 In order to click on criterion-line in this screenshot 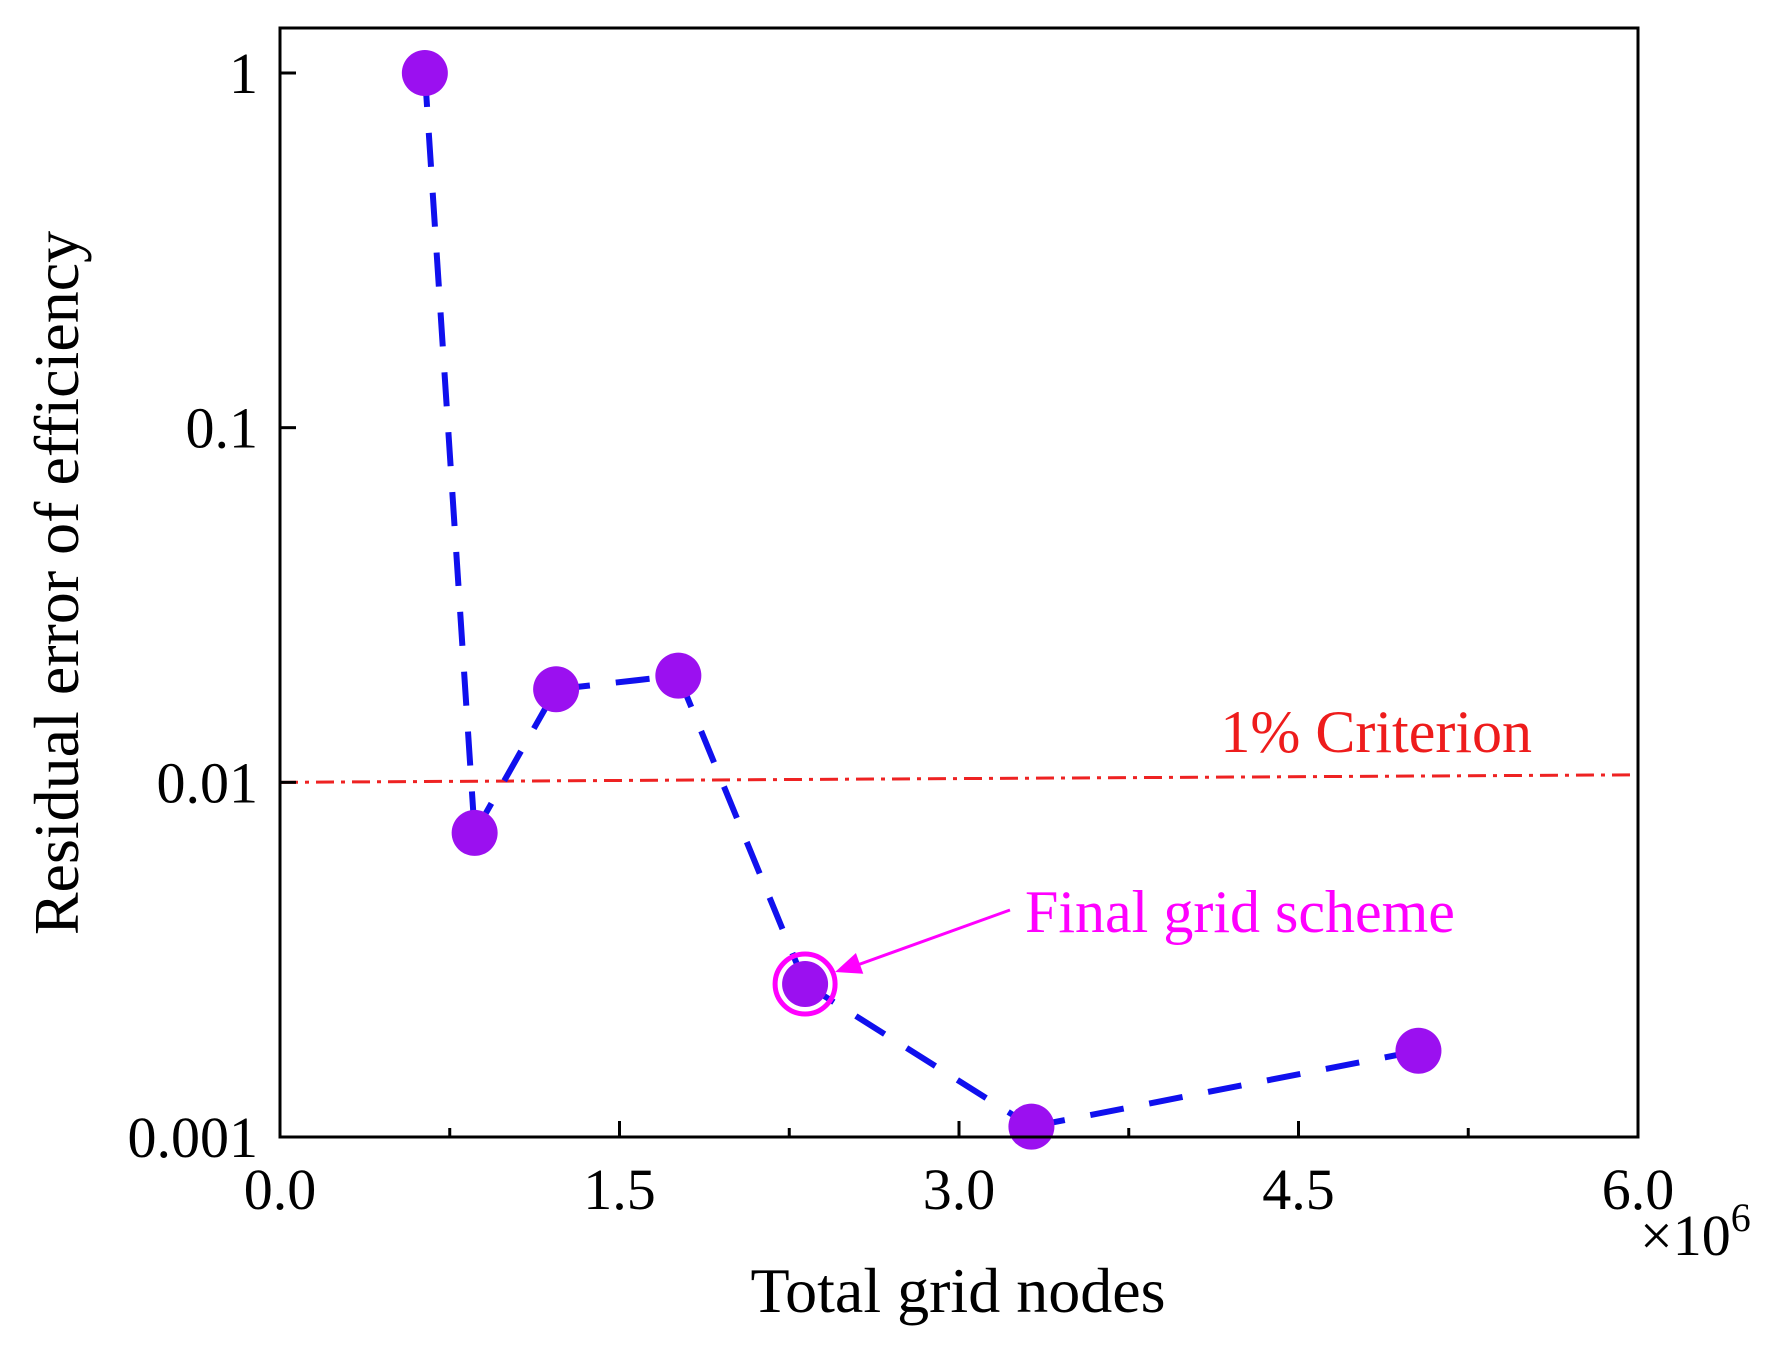, I will do `click(959, 778)`.